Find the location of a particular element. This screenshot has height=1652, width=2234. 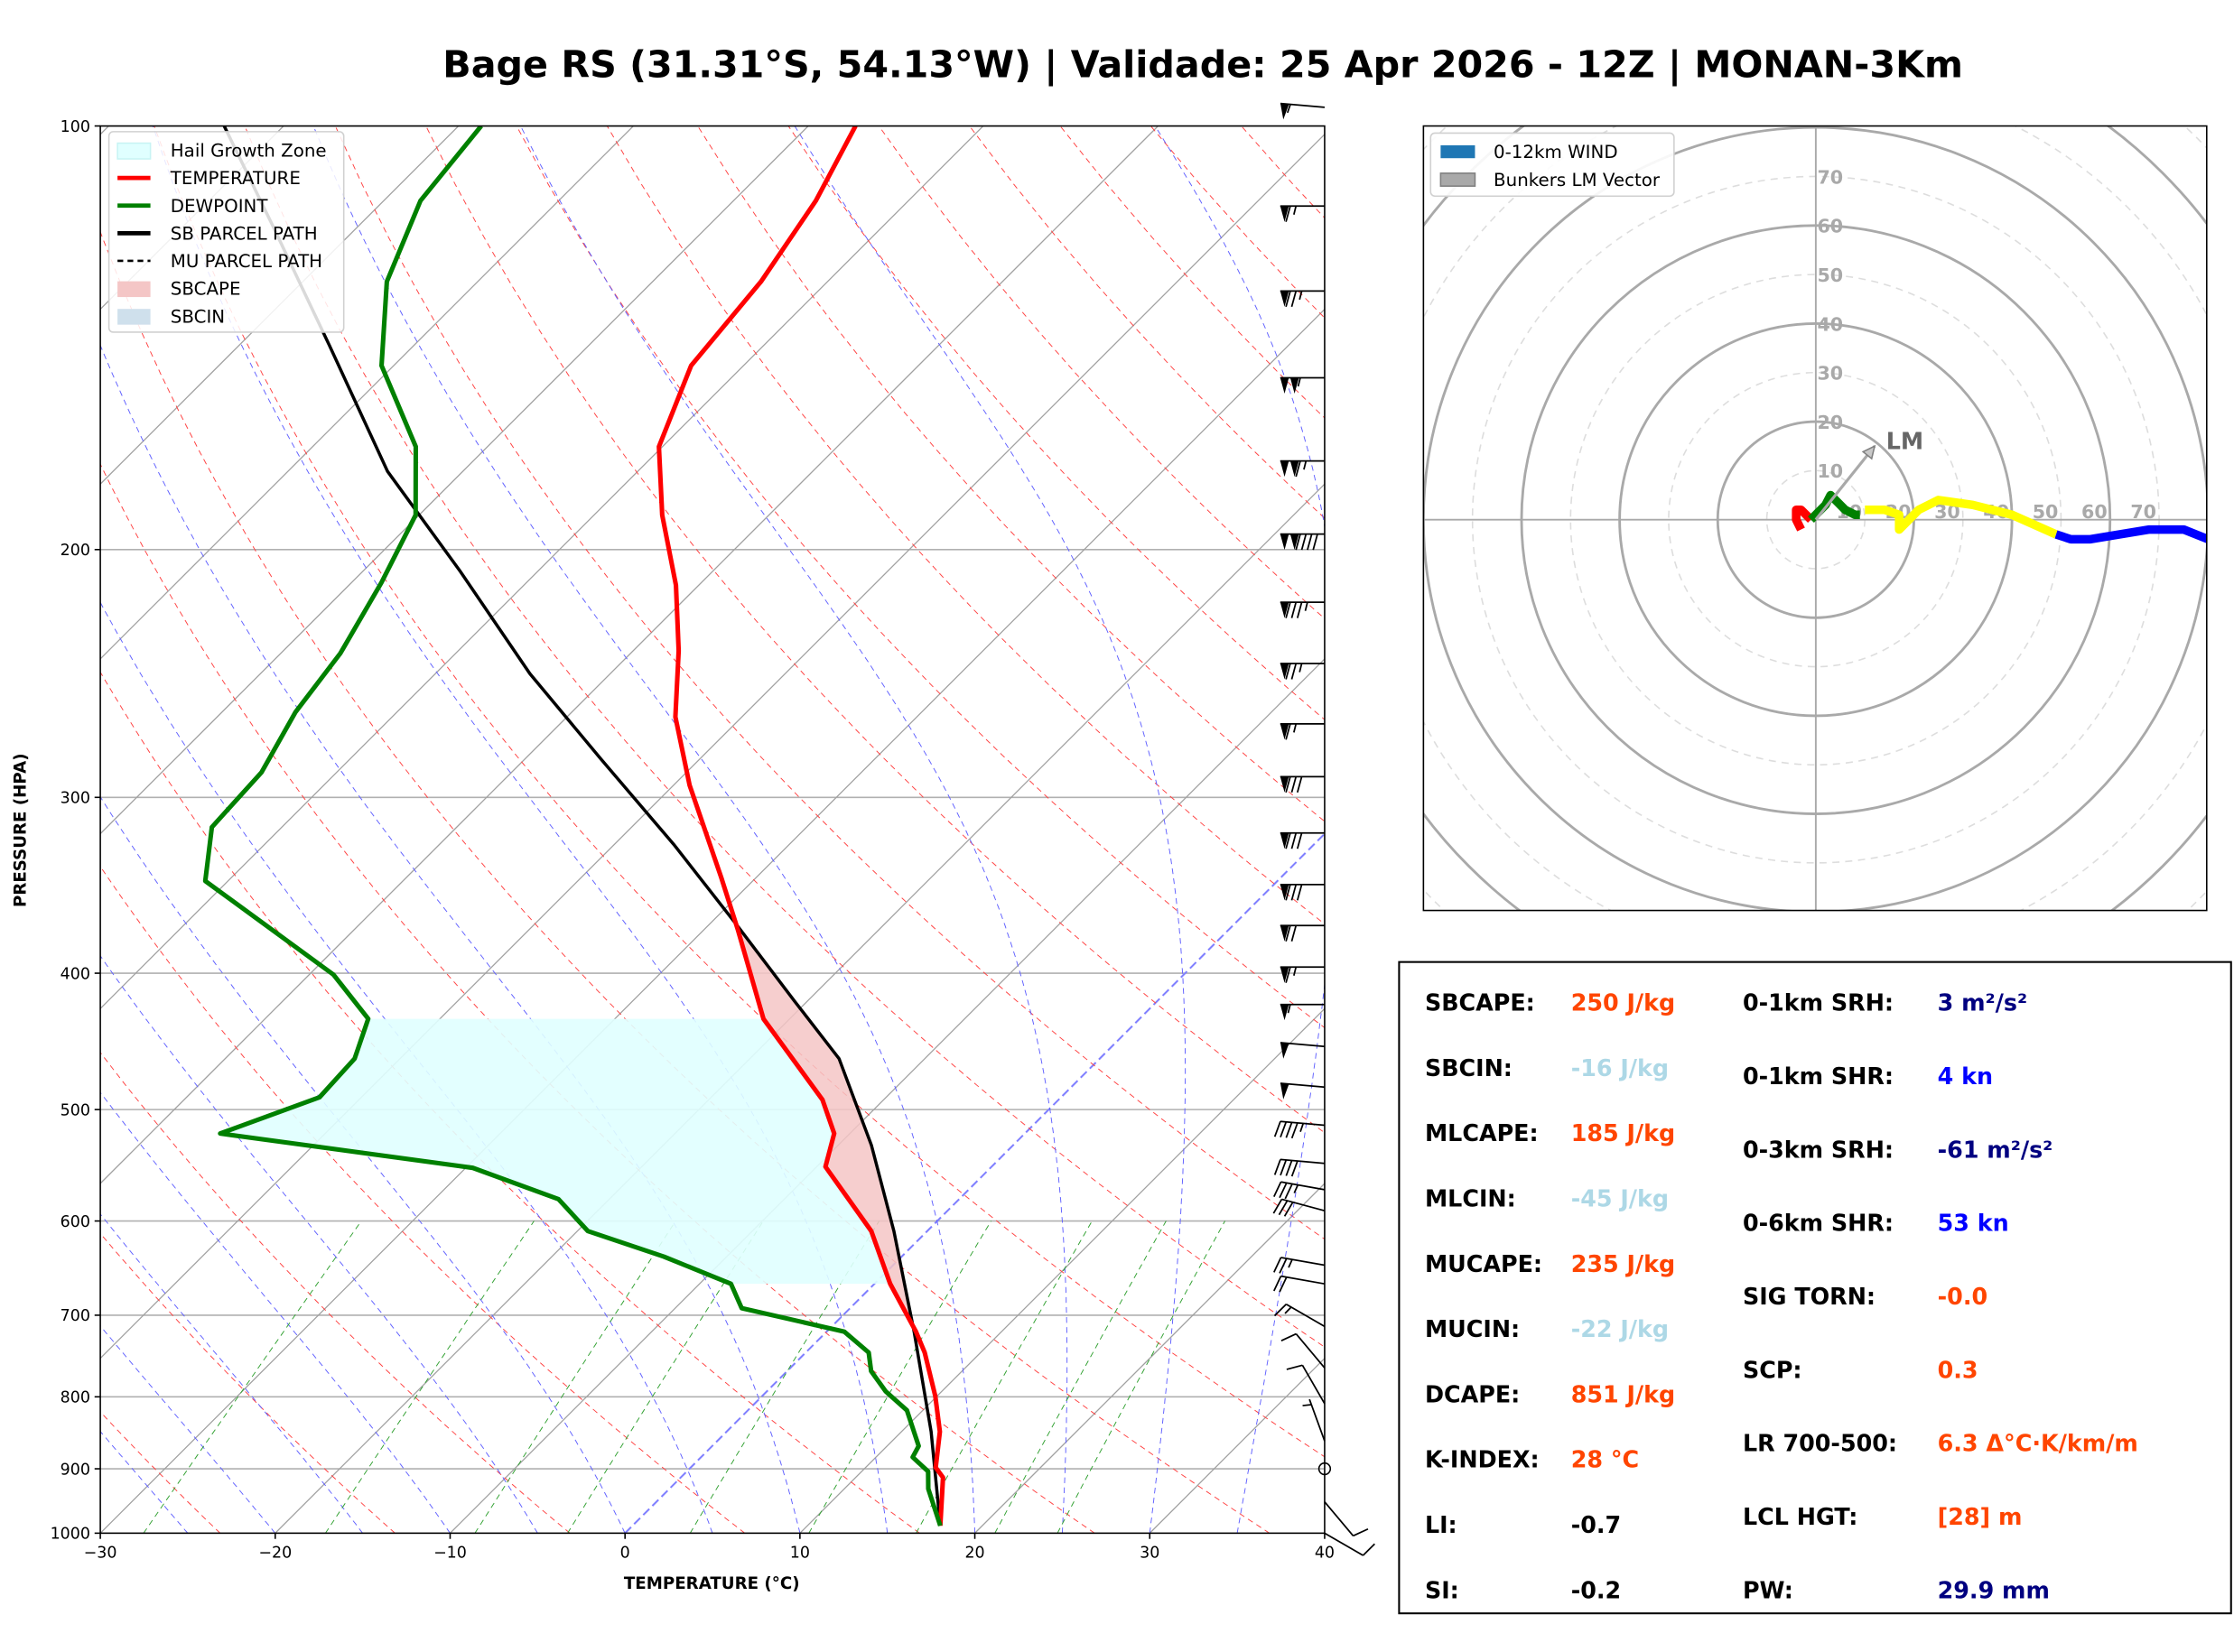

calm-wind-circle is located at coordinates (1324, 1469).